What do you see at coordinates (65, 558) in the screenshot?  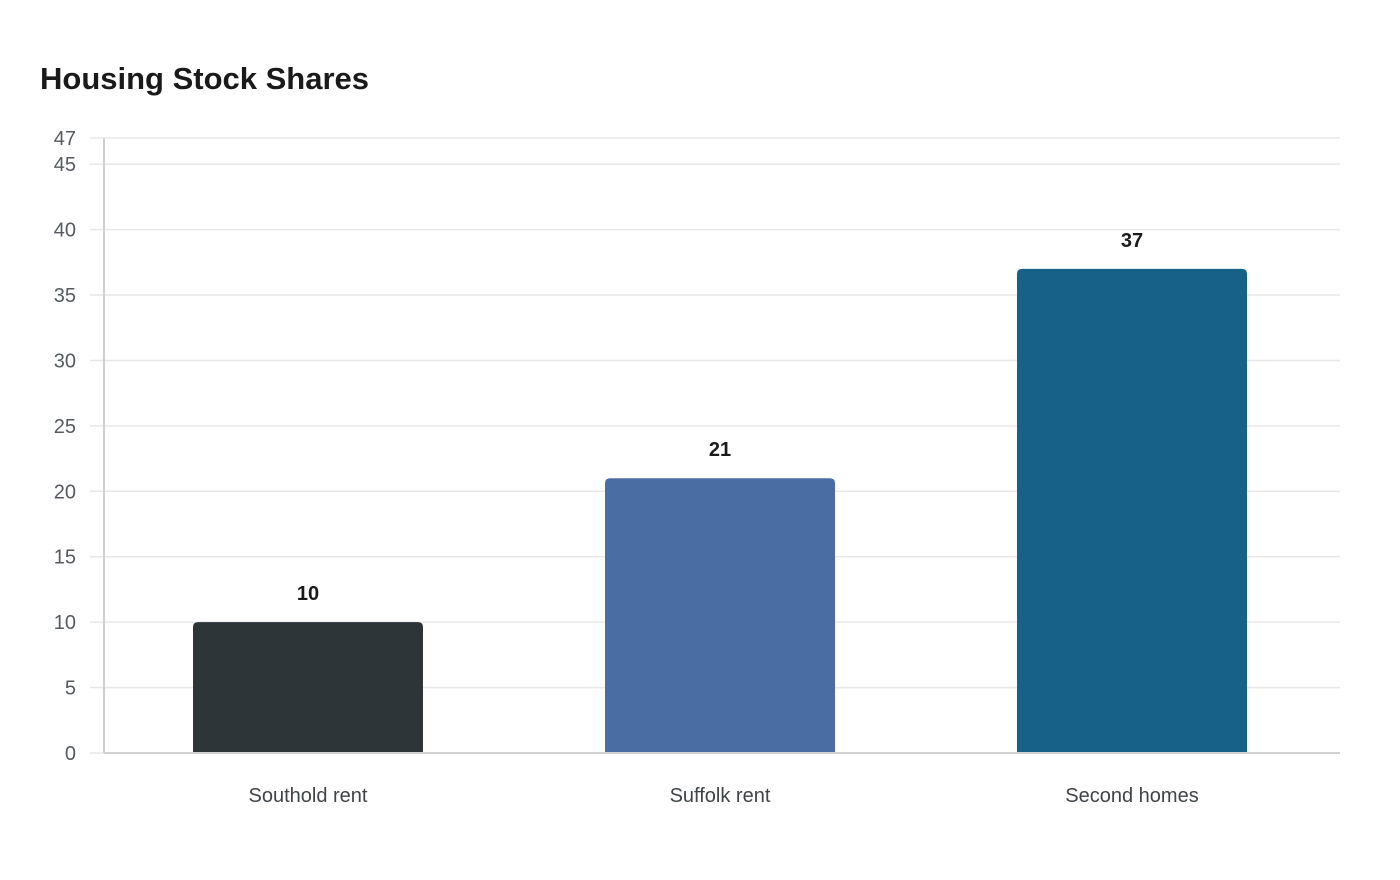 I see `y-tick-label-15: 15` at bounding box center [65, 558].